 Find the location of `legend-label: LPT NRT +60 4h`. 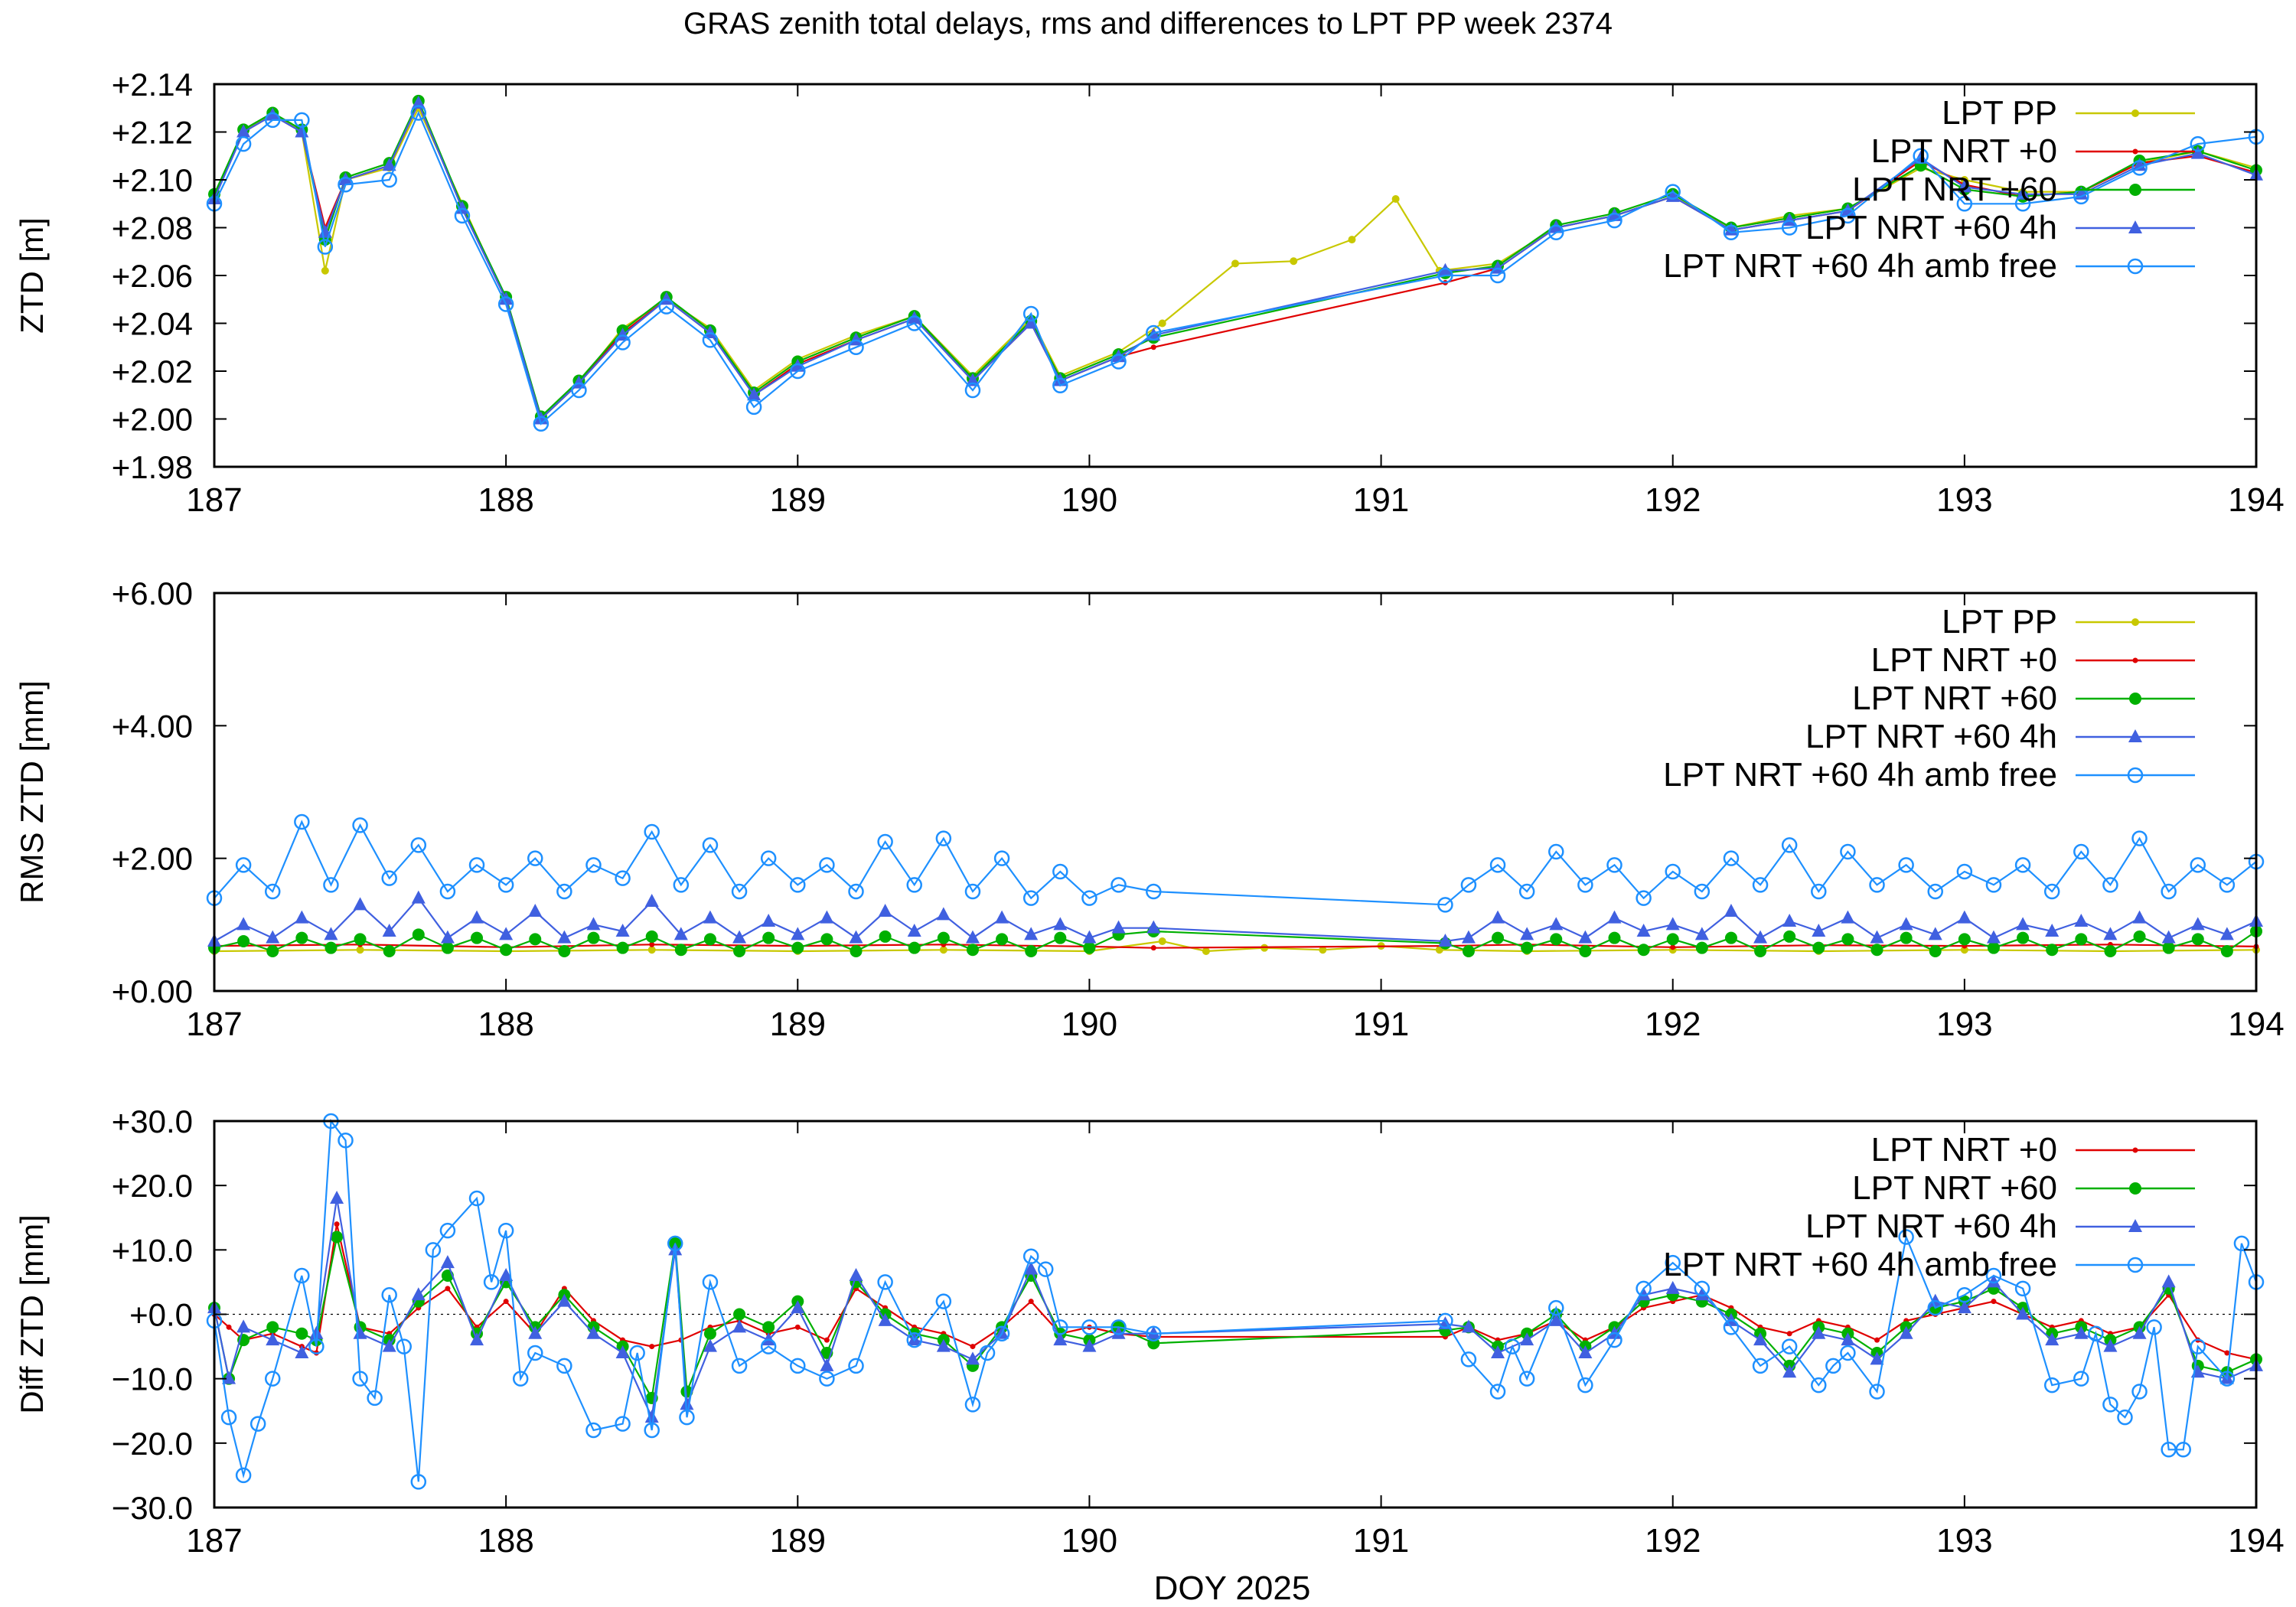

legend-label: LPT NRT +60 4h is located at coordinates (1931, 1226).